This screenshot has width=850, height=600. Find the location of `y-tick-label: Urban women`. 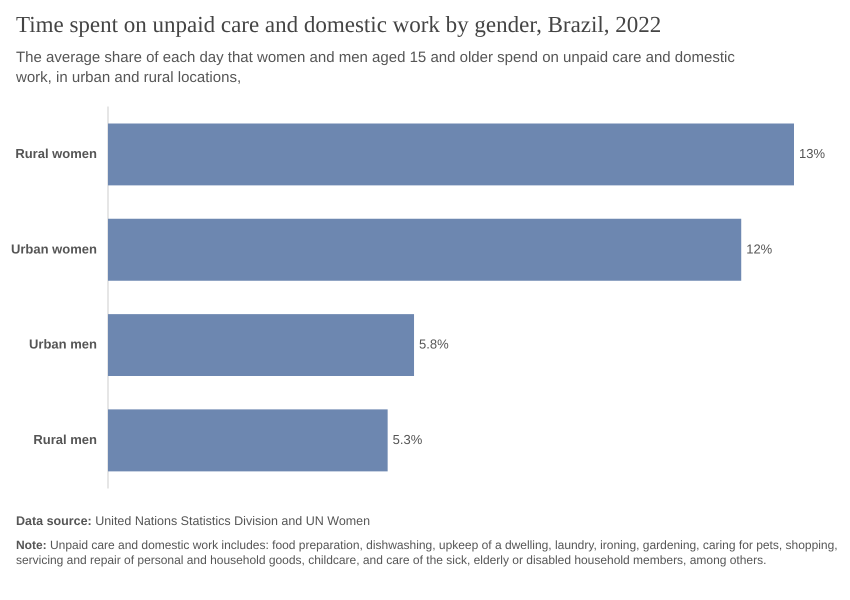

y-tick-label: Urban women is located at coordinates (53, 248).